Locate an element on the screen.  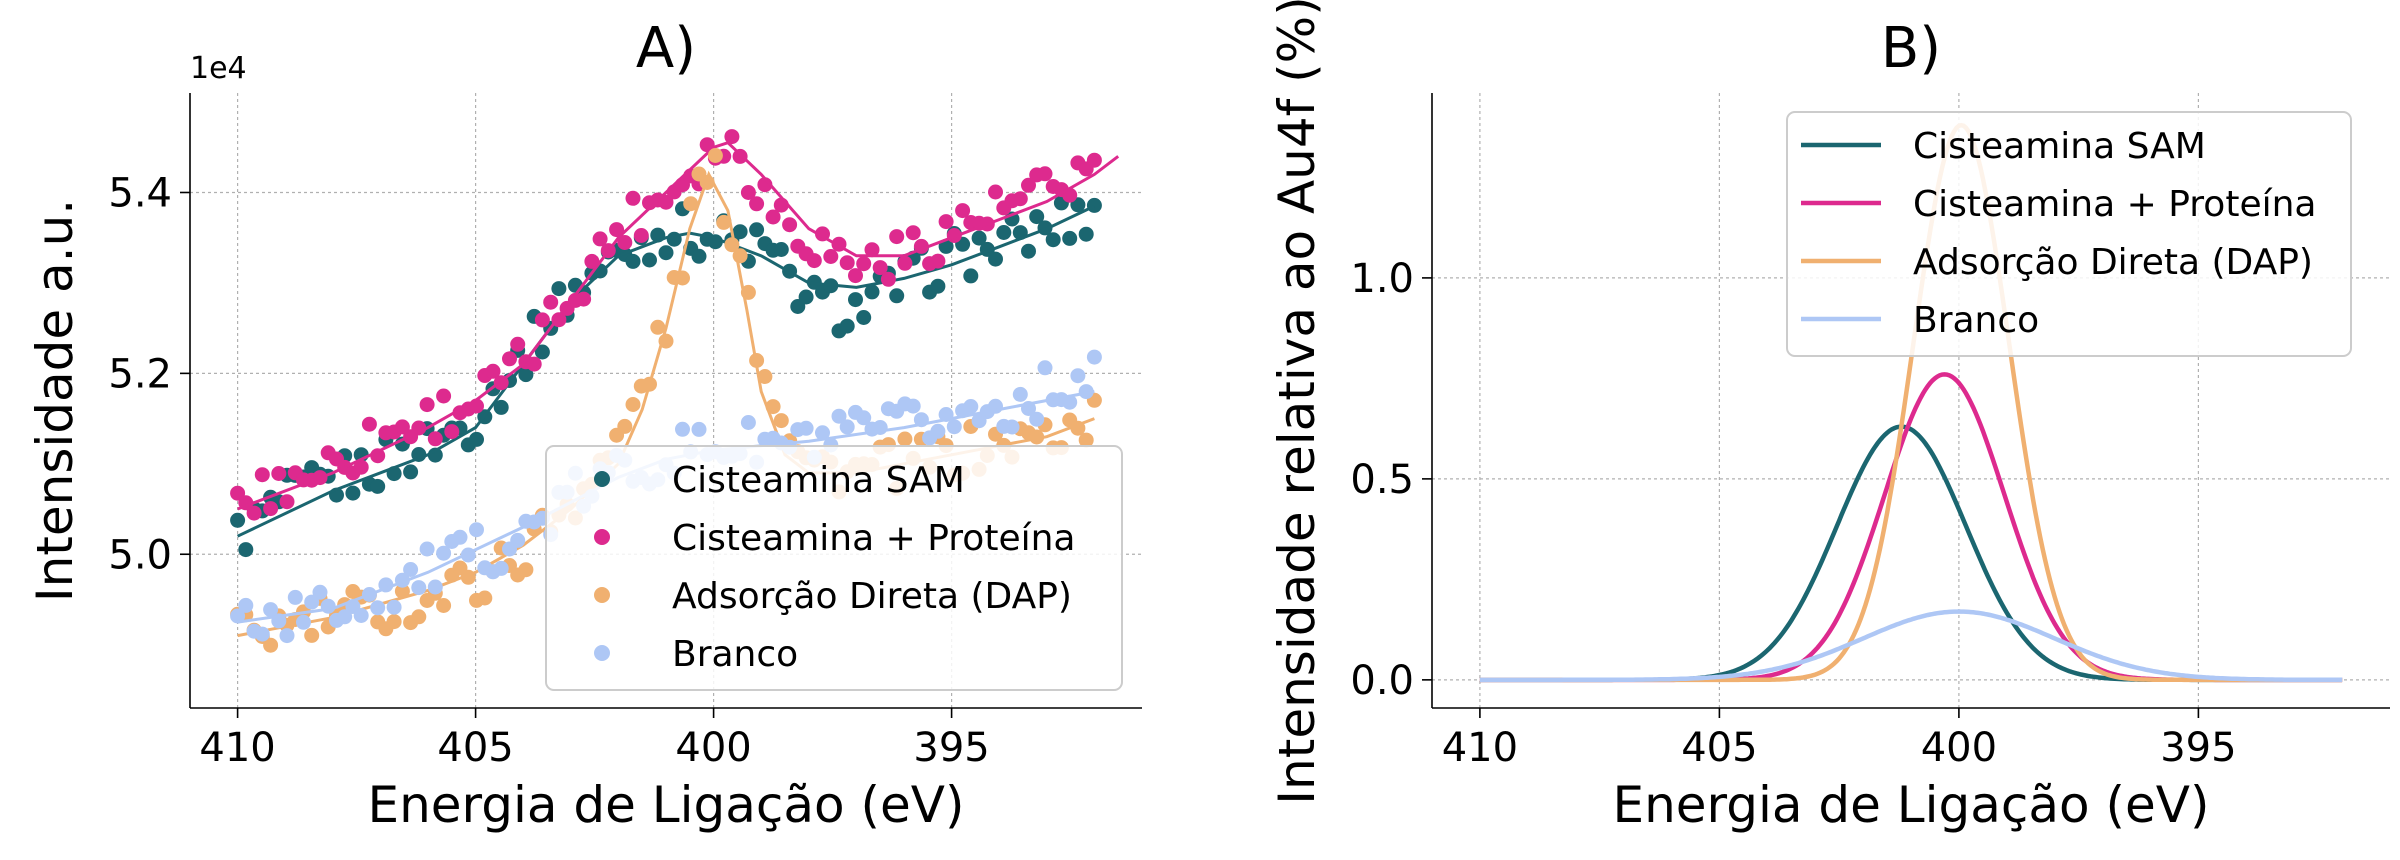
y-tick-label: 5.4 is located at coordinates (140, 193).